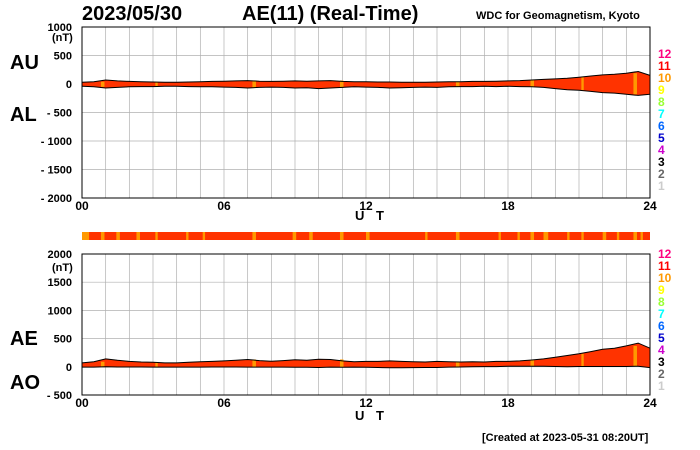 Image resolution: width=700 pixels, height=450 pixels. I want to click on series-area-au-al, so click(366, 83).